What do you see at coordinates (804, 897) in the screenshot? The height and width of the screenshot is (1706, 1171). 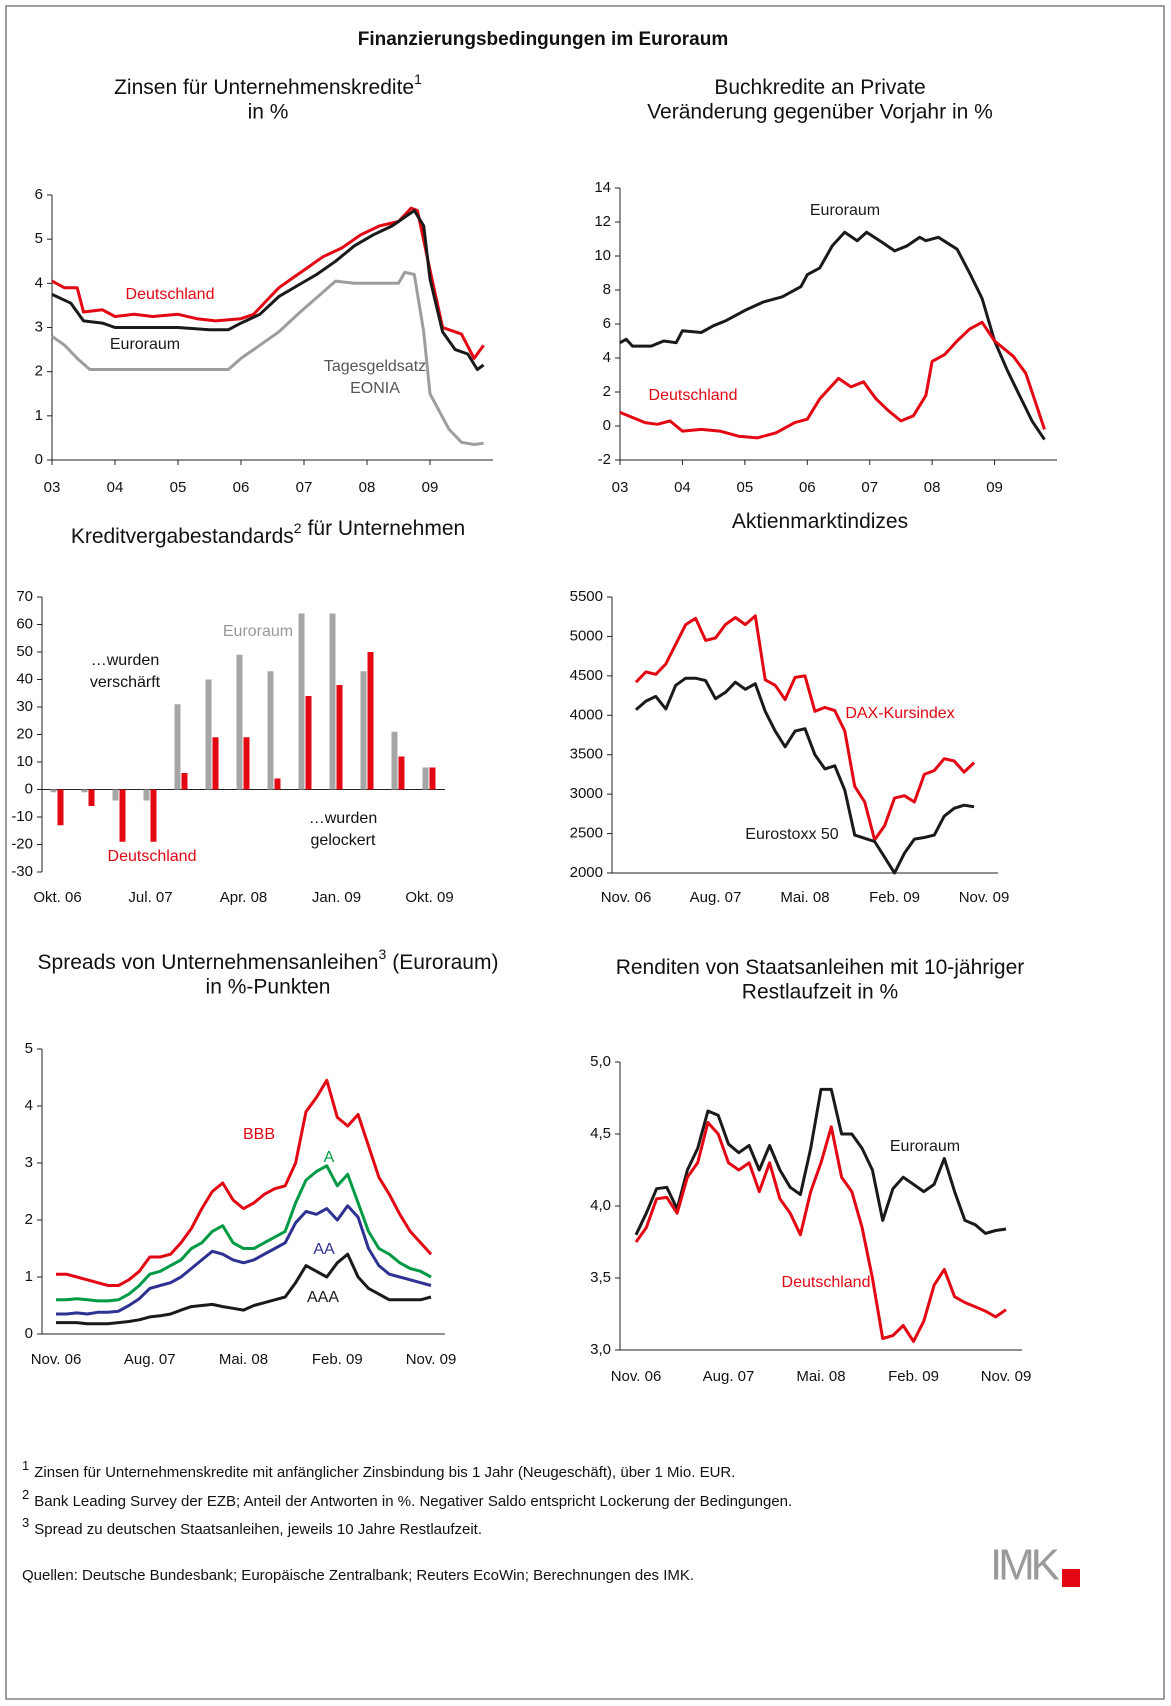 I see `x-tick-label: Mai. 08` at bounding box center [804, 897].